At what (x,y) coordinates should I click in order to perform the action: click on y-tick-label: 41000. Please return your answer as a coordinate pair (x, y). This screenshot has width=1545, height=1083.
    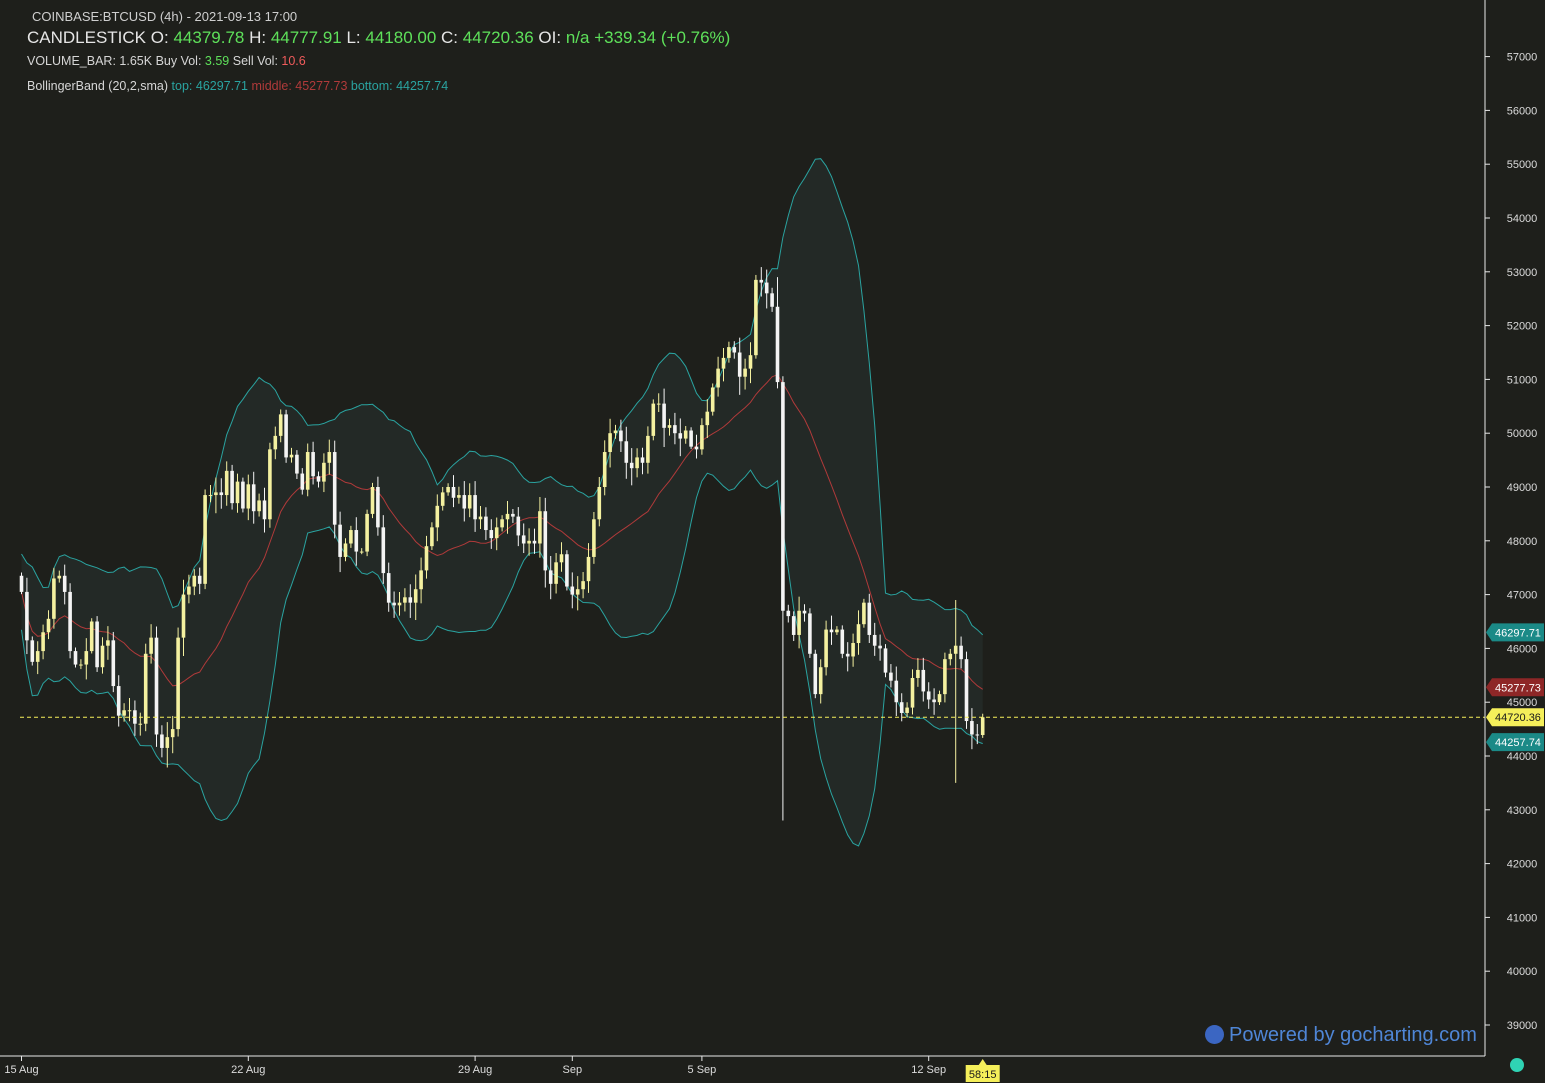
    Looking at the image, I should click on (1522, 918).